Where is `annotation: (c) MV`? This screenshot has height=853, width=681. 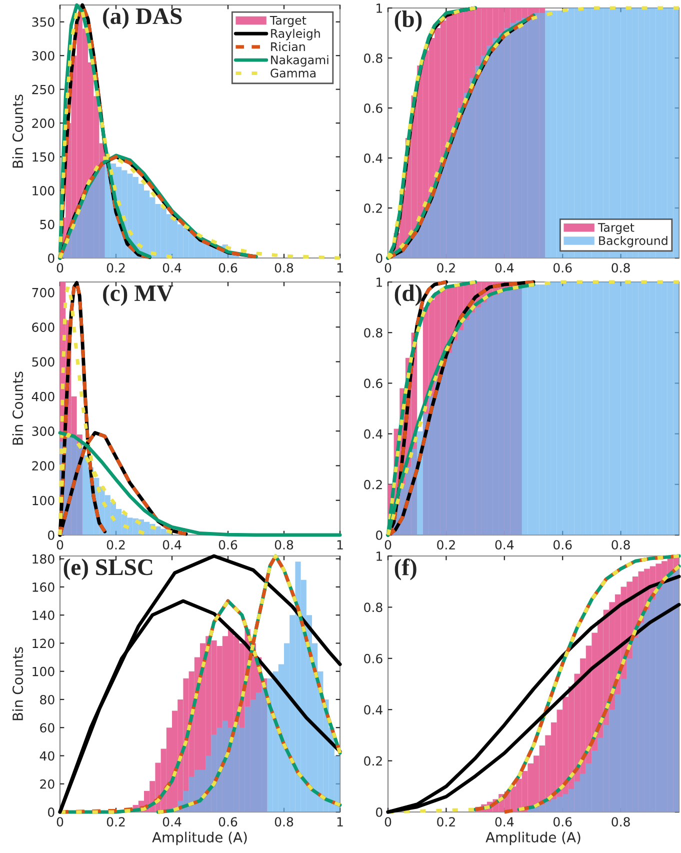
annotation: (c) MV is located at coordinates (138, 295).